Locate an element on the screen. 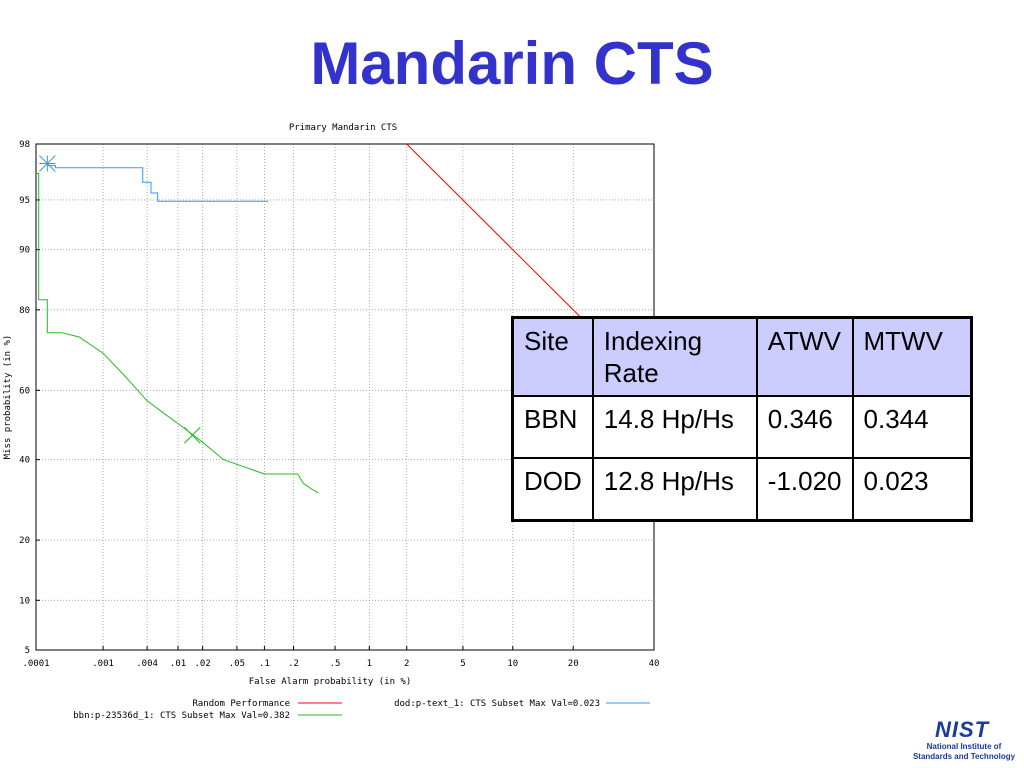 Image resolution: width=1024 pixels, height=768 pixels. y-tick-label: 40 is located at coordinates (24, 461).